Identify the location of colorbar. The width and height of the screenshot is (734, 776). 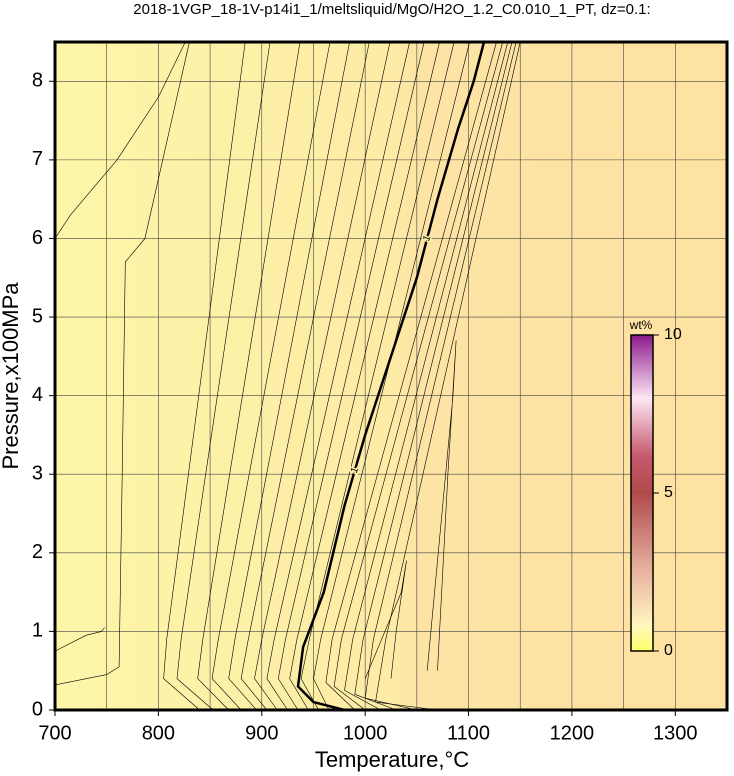
(642, 493).